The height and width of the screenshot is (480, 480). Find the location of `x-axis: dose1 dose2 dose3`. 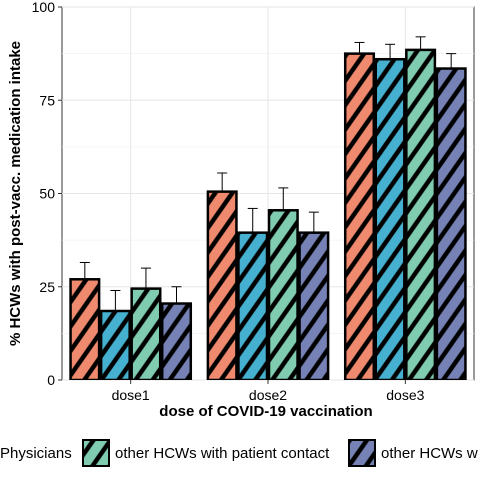

x-axis: dose1 dose2 dose3 is located at coordinates (268, 391).